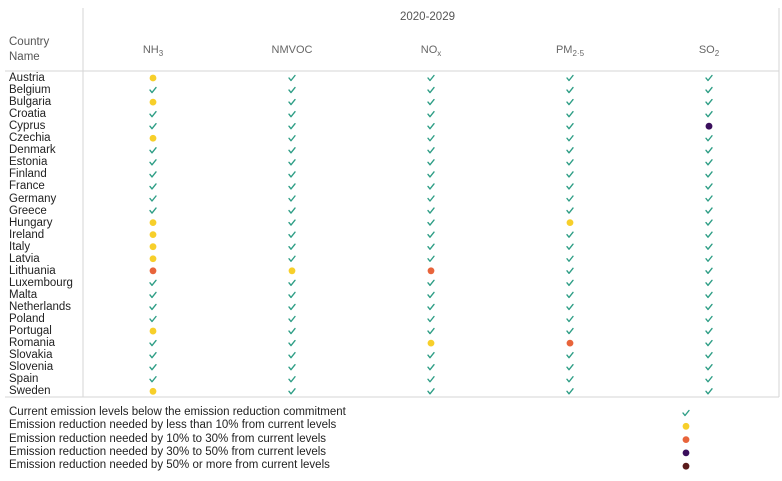 The width and height of the screenshot is (782, 481). I want to click on country-label: Romania, so click(32, 343).